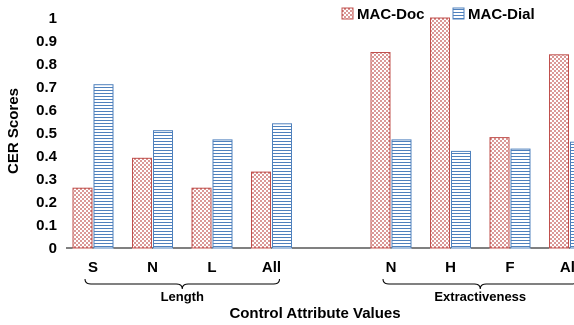 The height and width of the screenshot is (325, 574). Describe the element at coordinates (391, 14) in the screenshot. I see `legend-label-mac-doc: MAC-Doc` at that location.